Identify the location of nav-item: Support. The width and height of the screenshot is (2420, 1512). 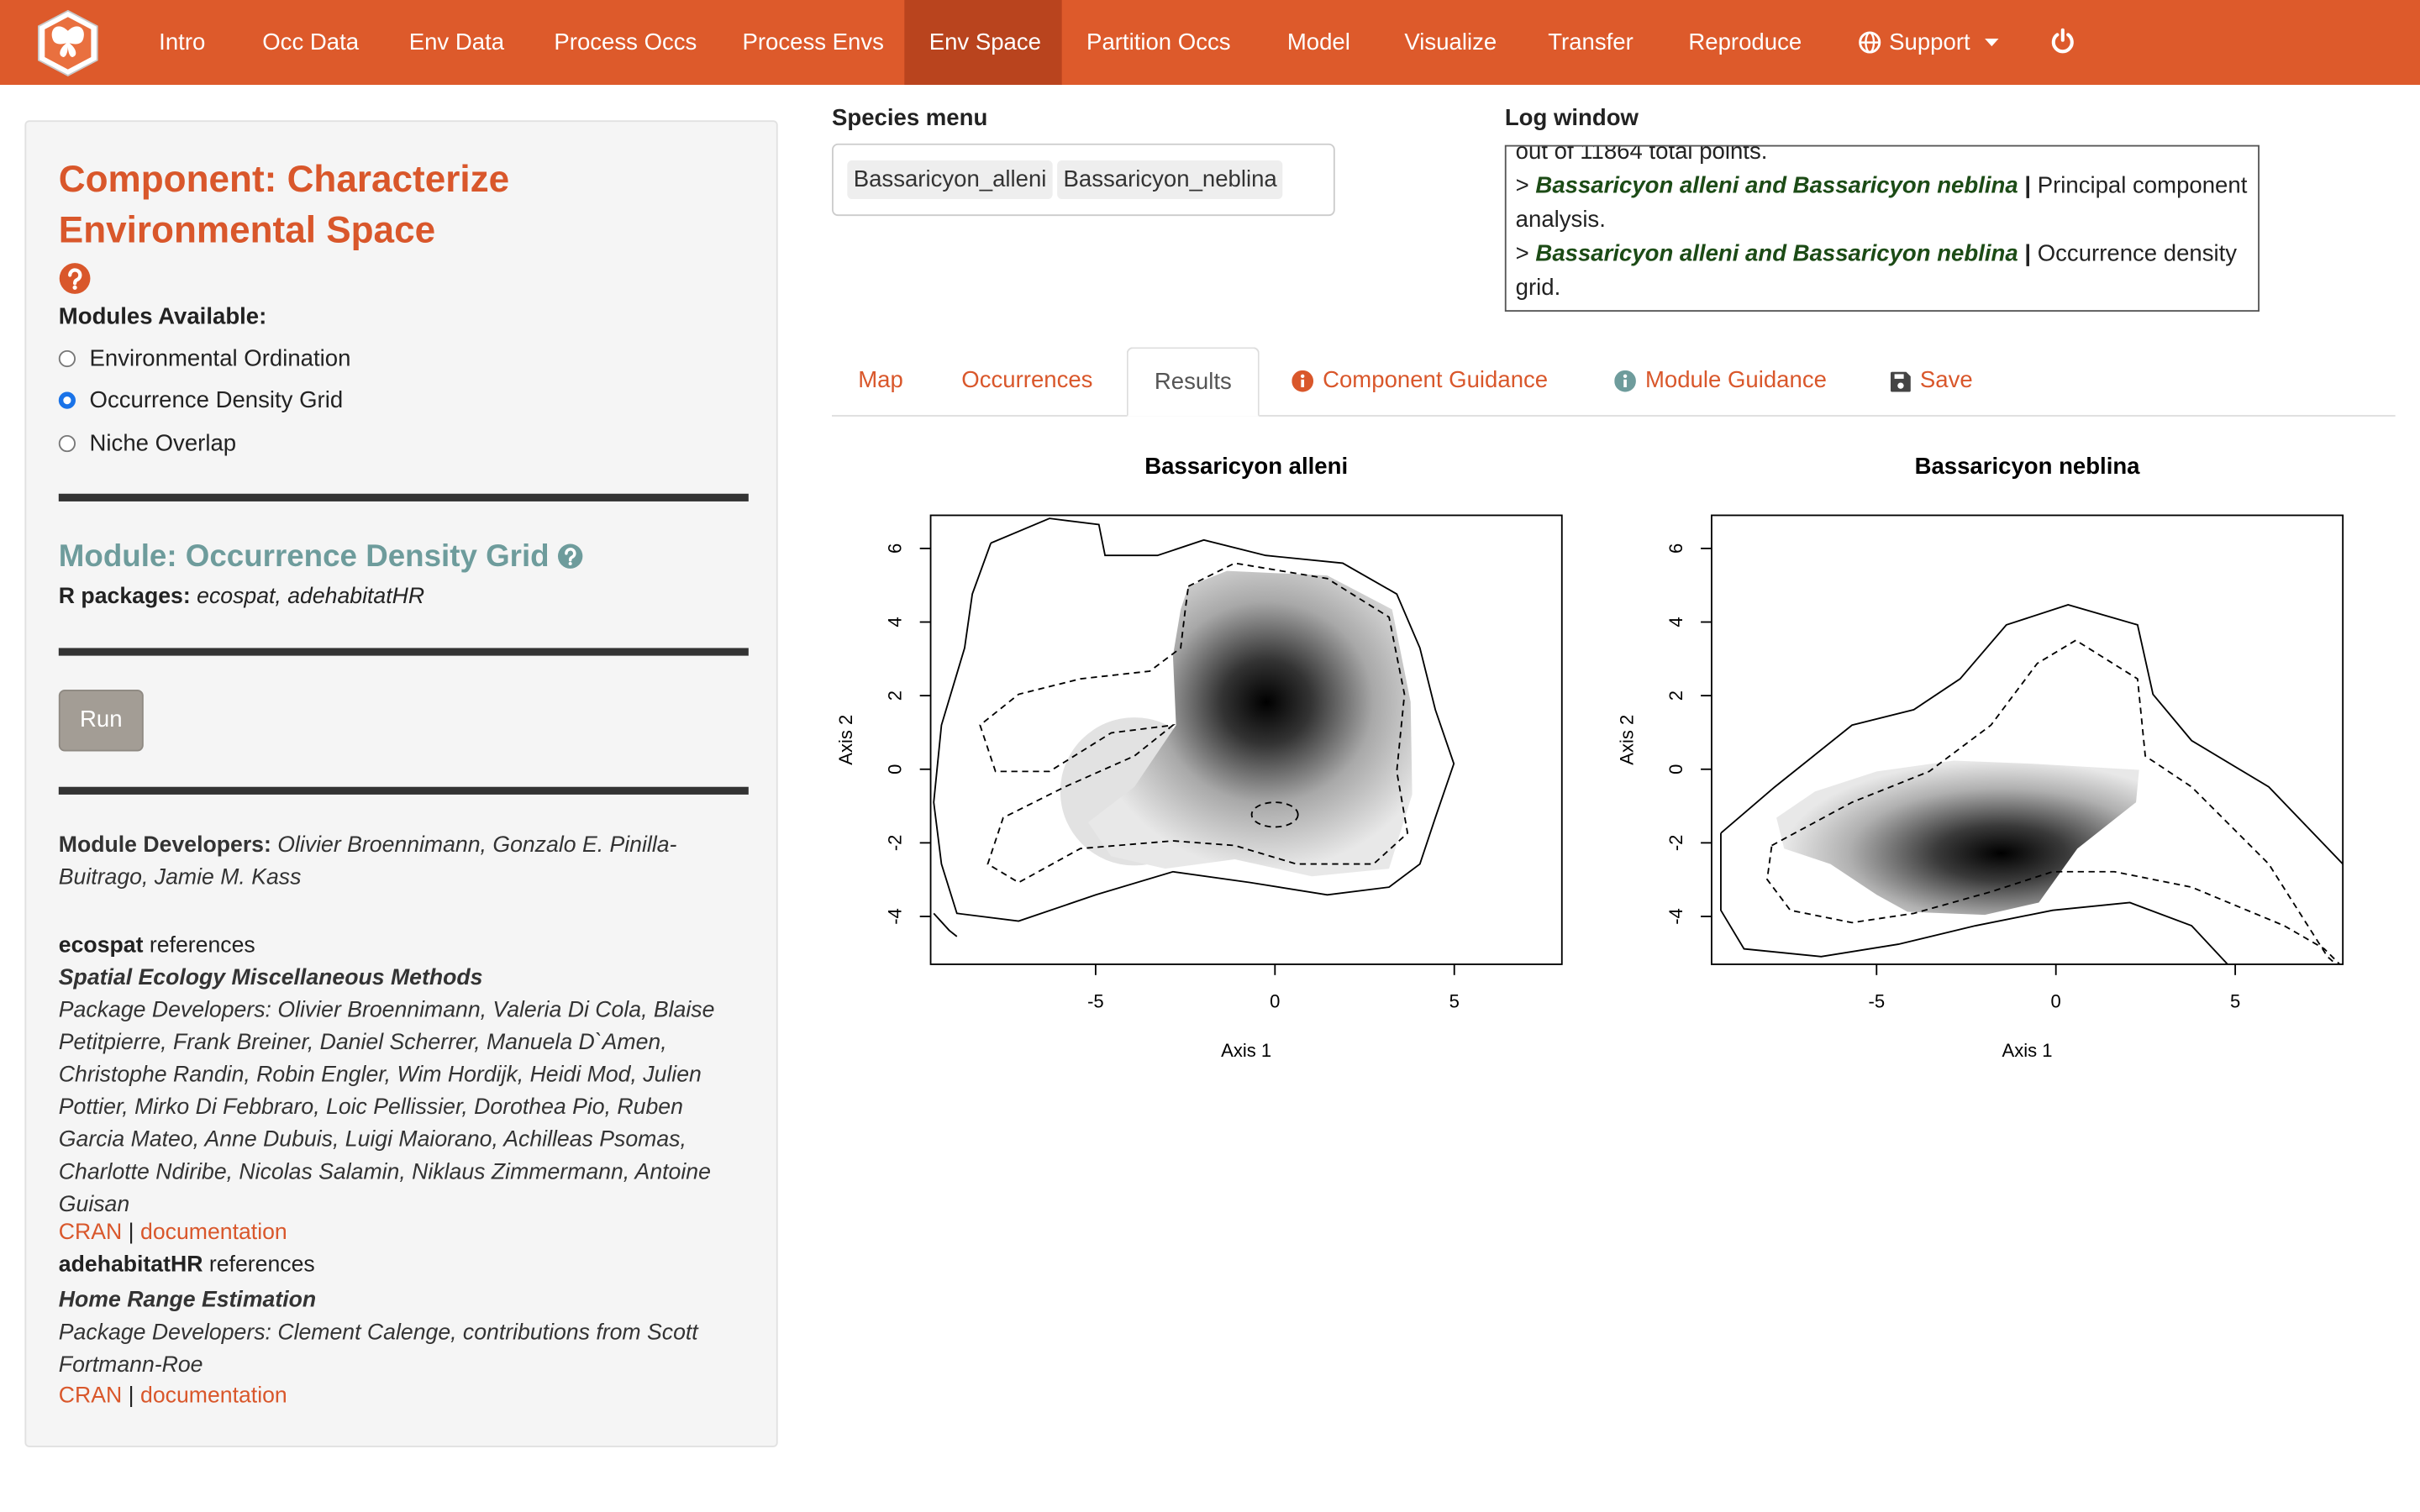
(1929, 42).